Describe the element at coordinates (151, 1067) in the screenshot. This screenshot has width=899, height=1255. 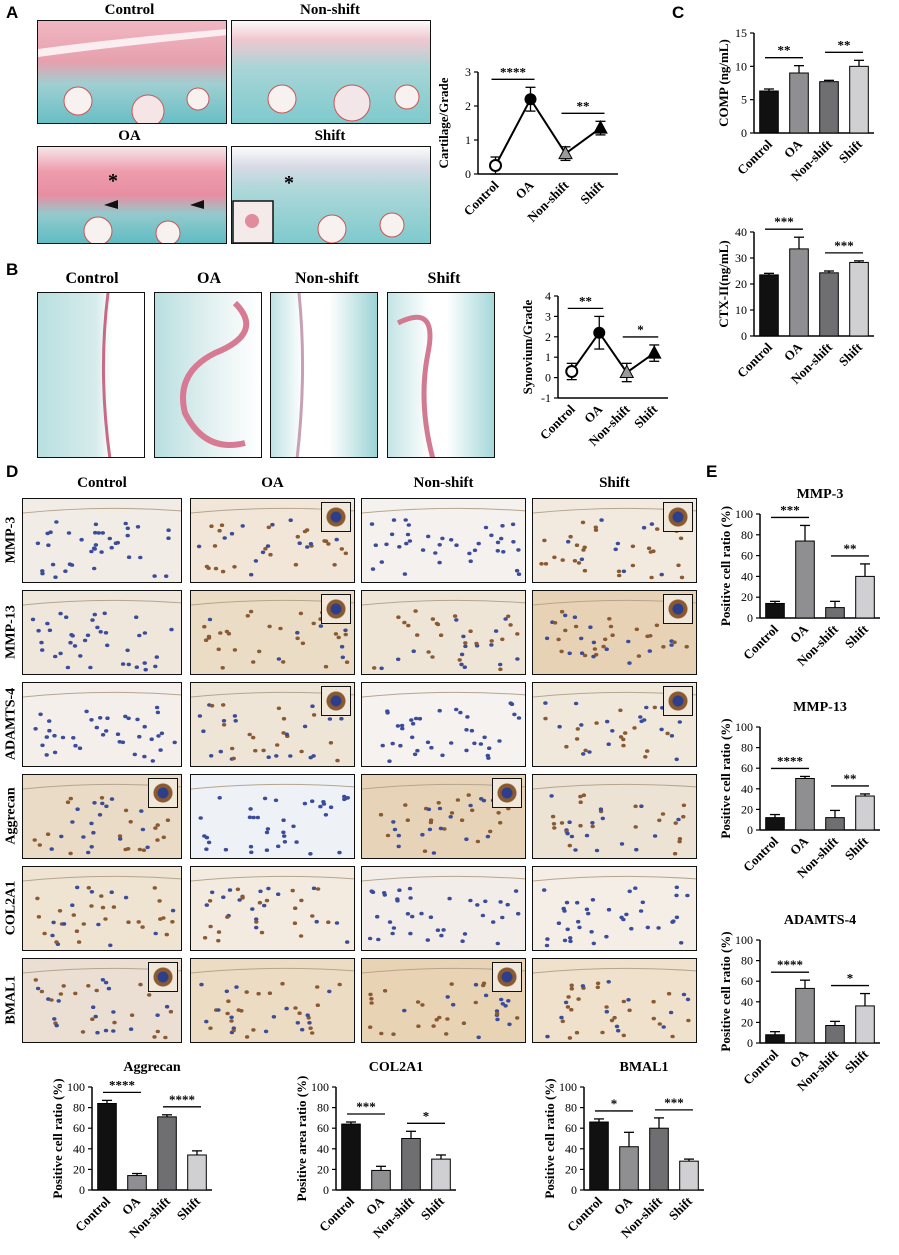
I see `chart-title-D-aggrecan: Aggrecan` at that location.